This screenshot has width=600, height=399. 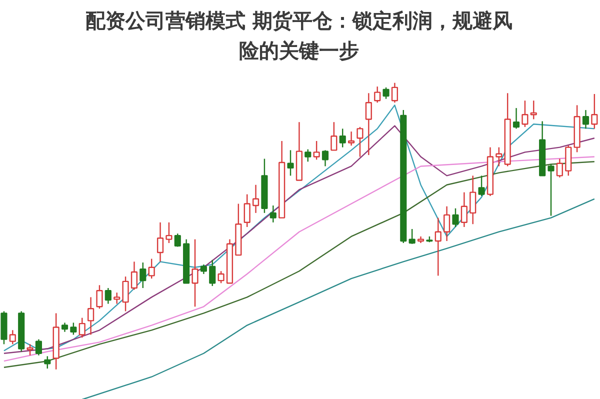 I want to click on chart-title: 配资公司营销模式 期货平仓：锁定利润，规避风险的关键一步, so click(x=299, y=35).